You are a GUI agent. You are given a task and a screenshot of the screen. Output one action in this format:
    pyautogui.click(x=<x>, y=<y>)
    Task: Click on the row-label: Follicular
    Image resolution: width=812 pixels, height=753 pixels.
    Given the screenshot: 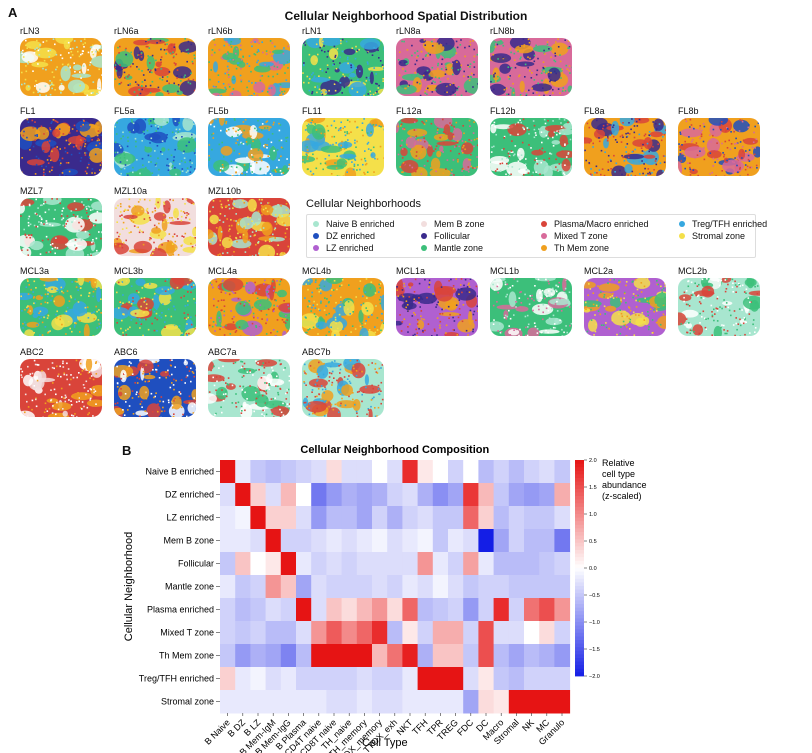 What is the action you would take?
    pyautogui.click(x=196, y=564)
    